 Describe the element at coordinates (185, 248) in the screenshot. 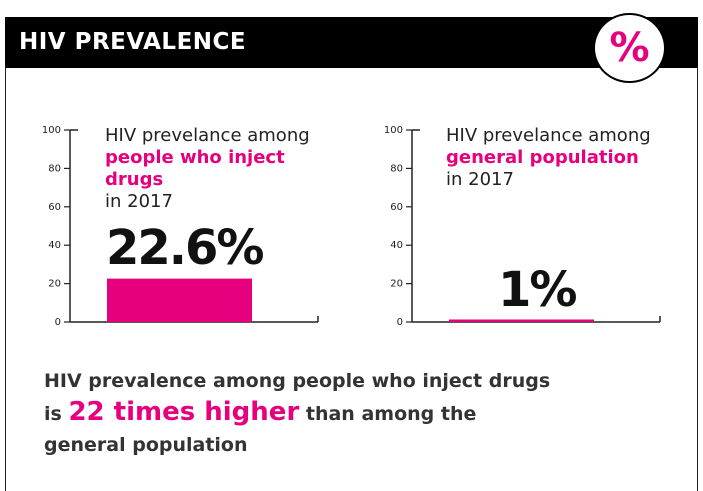

I see `chart-value-label: 22.6%` at that location.